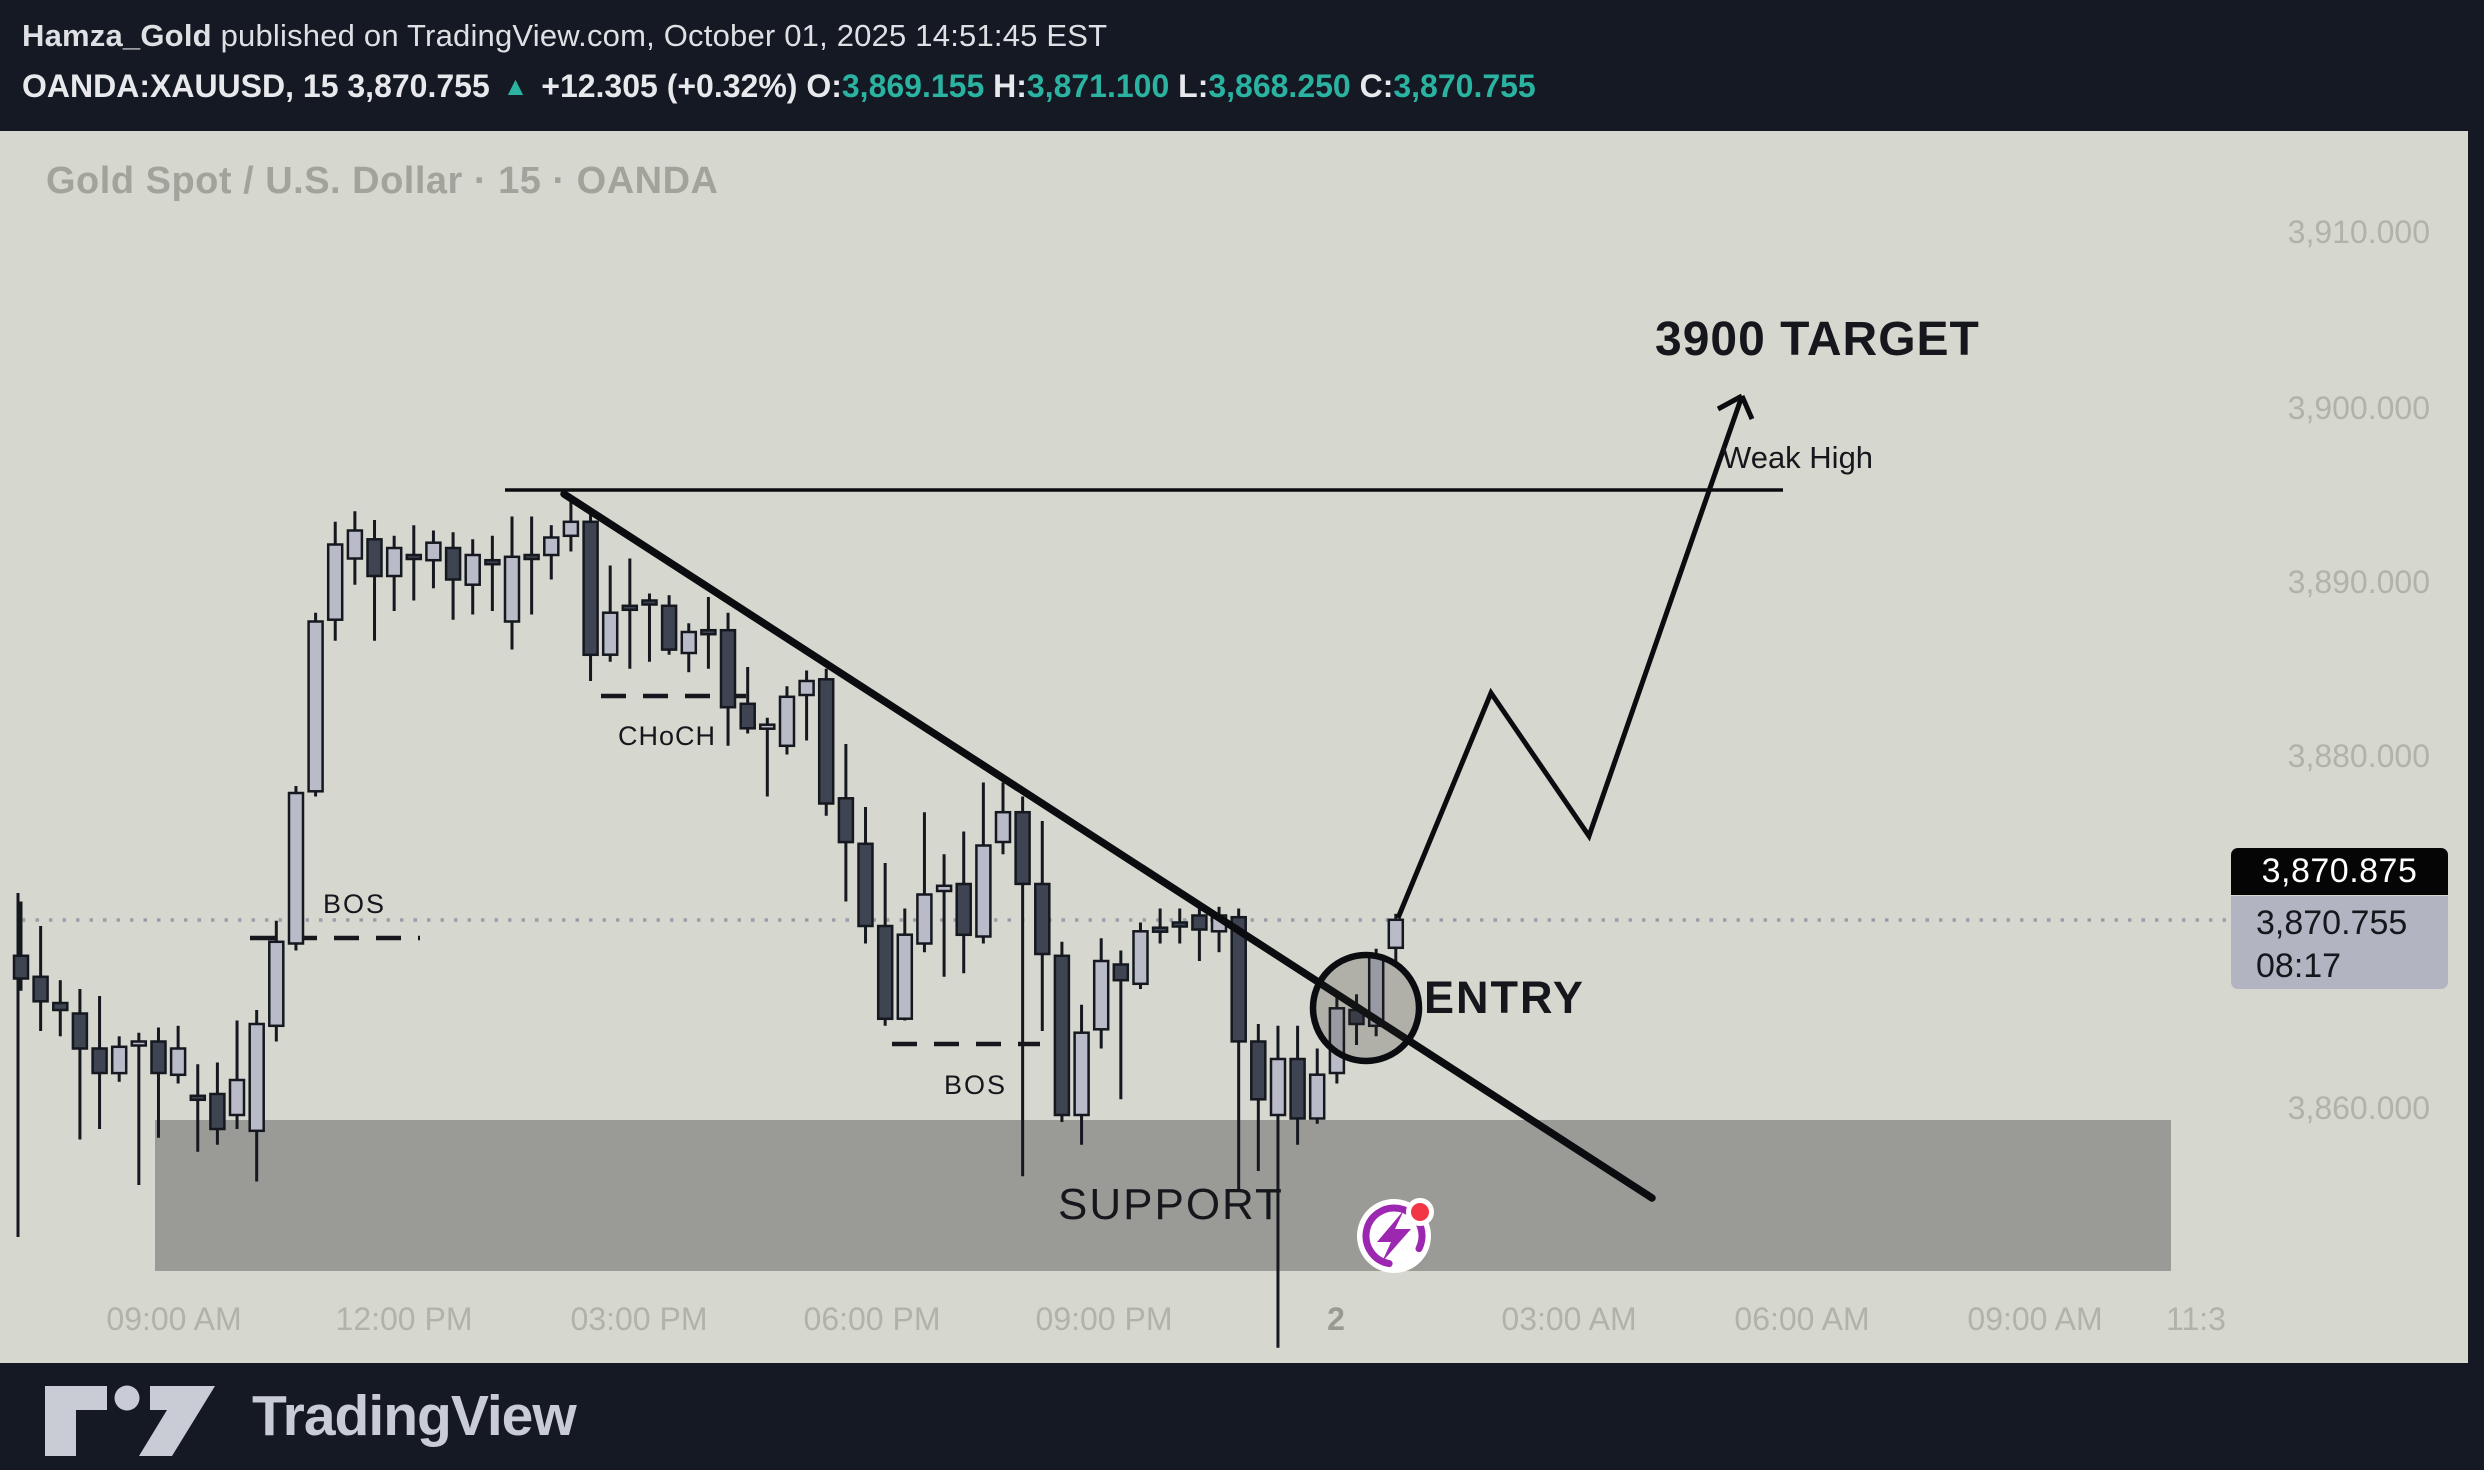 Image resolution: width=2484 pixels, height=1470 pixels. What do you see at coordinates (174, 1319) in the screenshot?
I see `time-tick-0900am: 09:00 AM` at bounding box center [174, 1319].